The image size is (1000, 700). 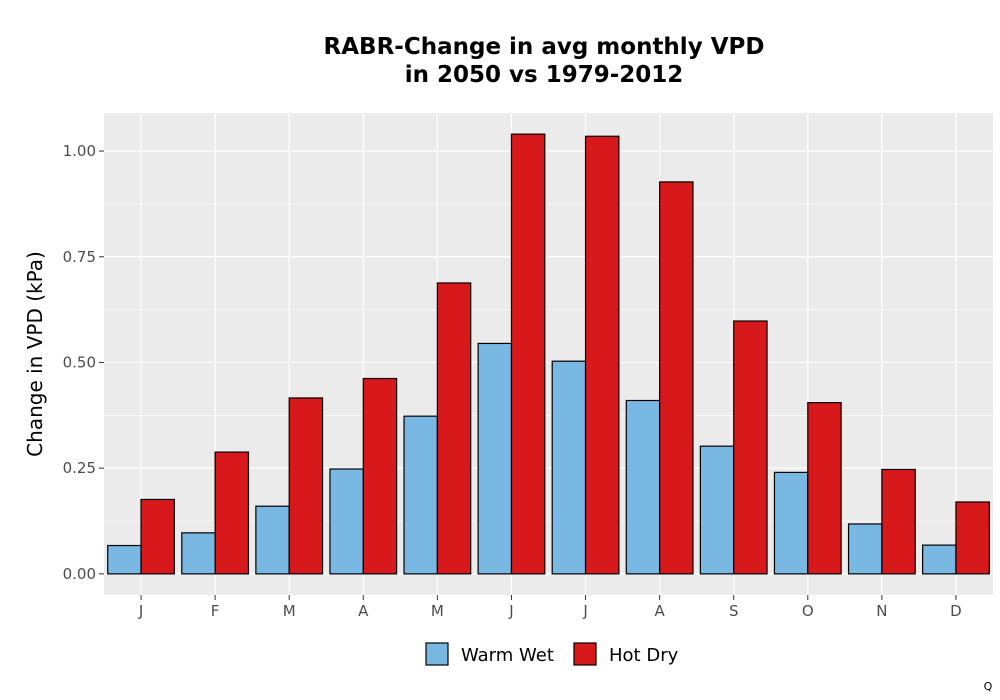 I want to click on y-axis-title: Change in VPD (kPa), so click(x=35, y=354).